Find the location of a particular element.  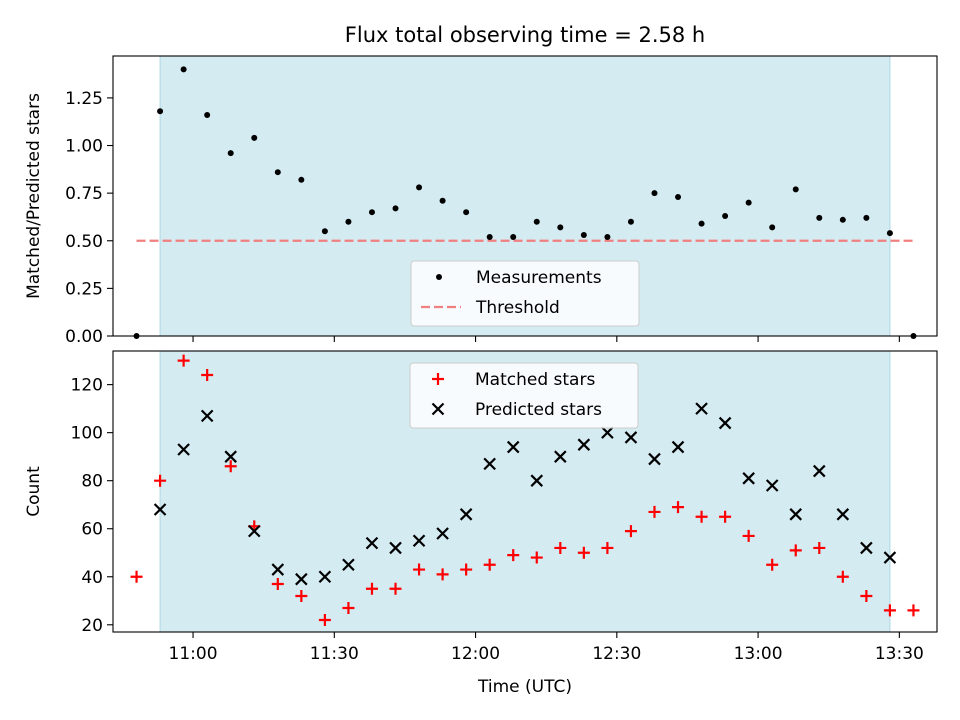

y-tick-label: 0.50 is located at coordinates (84, 242).